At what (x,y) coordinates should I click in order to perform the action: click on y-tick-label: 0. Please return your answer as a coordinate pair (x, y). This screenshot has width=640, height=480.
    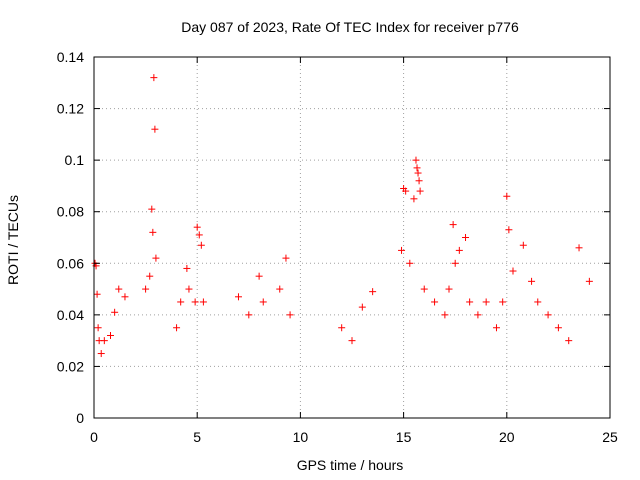
    Looking at the image, I should click on (80, 418).